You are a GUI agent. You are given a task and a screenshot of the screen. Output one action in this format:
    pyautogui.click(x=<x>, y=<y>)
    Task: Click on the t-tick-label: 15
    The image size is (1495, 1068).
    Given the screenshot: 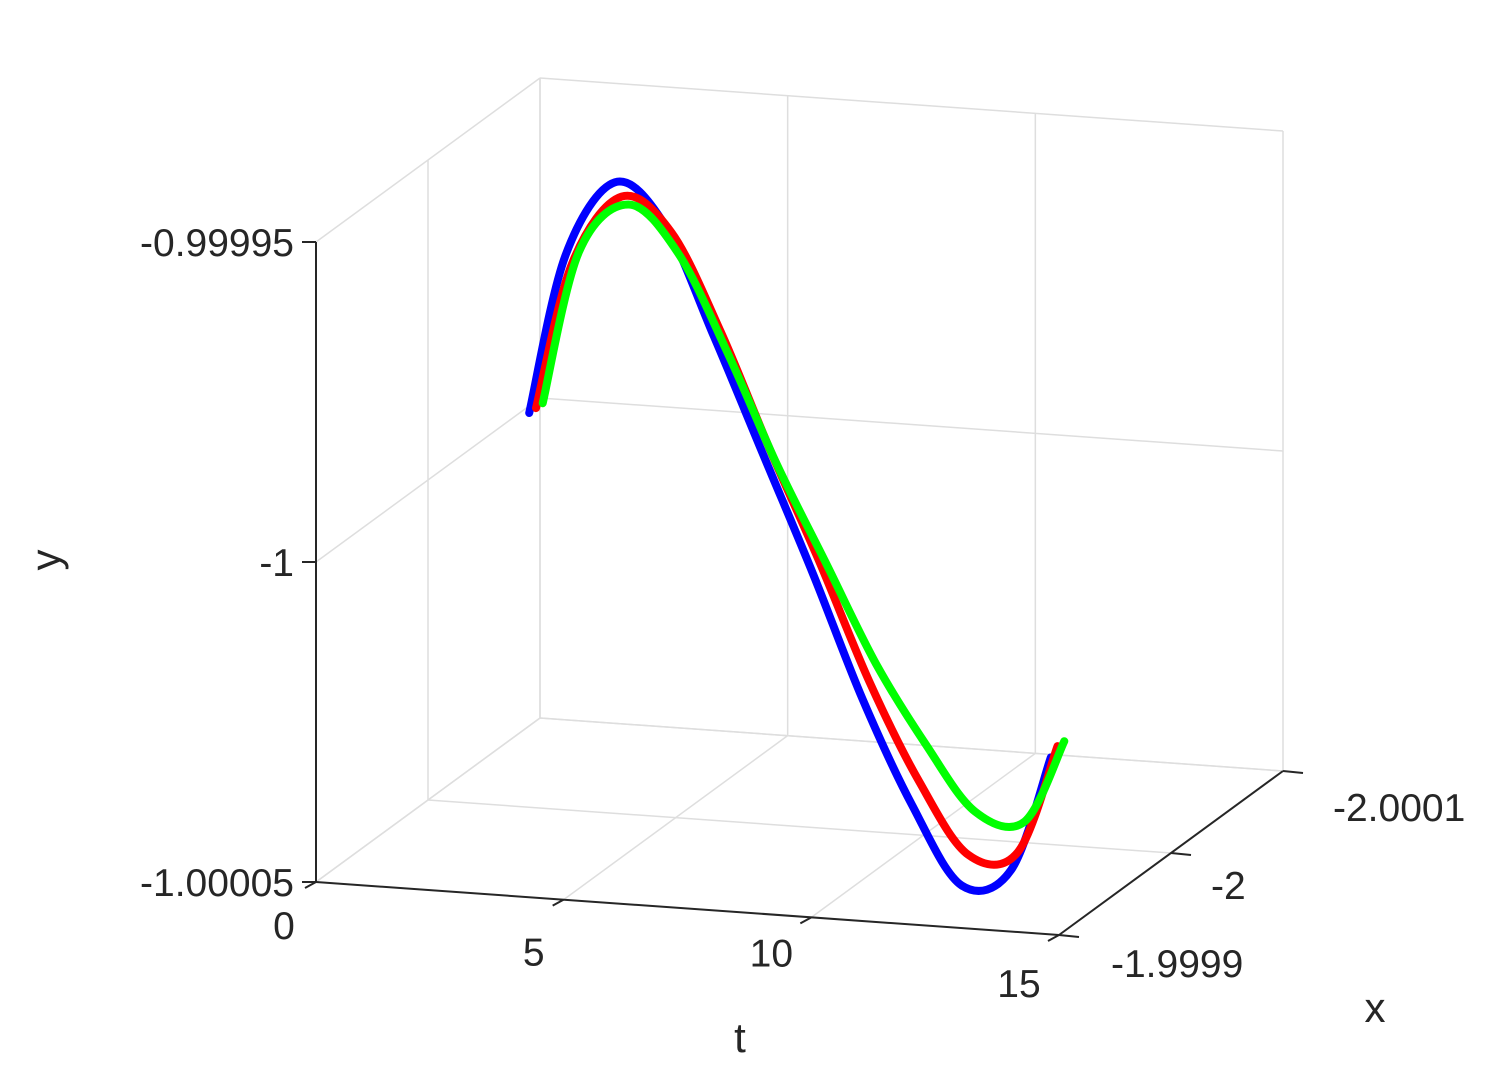 What is the action you would take?
    pyautogui.click(x=1018, y=984)
    